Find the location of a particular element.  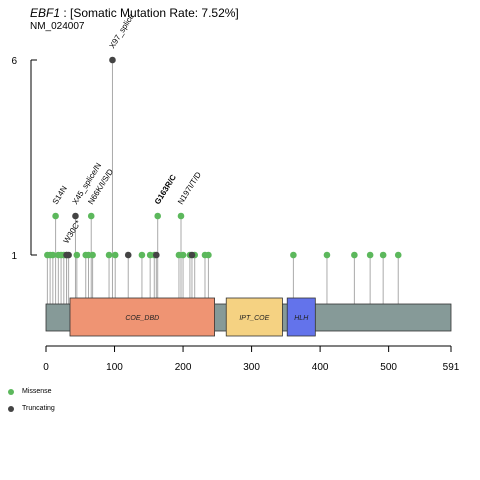

domain-label: COE_DBD is located at coordinates (142, 318).